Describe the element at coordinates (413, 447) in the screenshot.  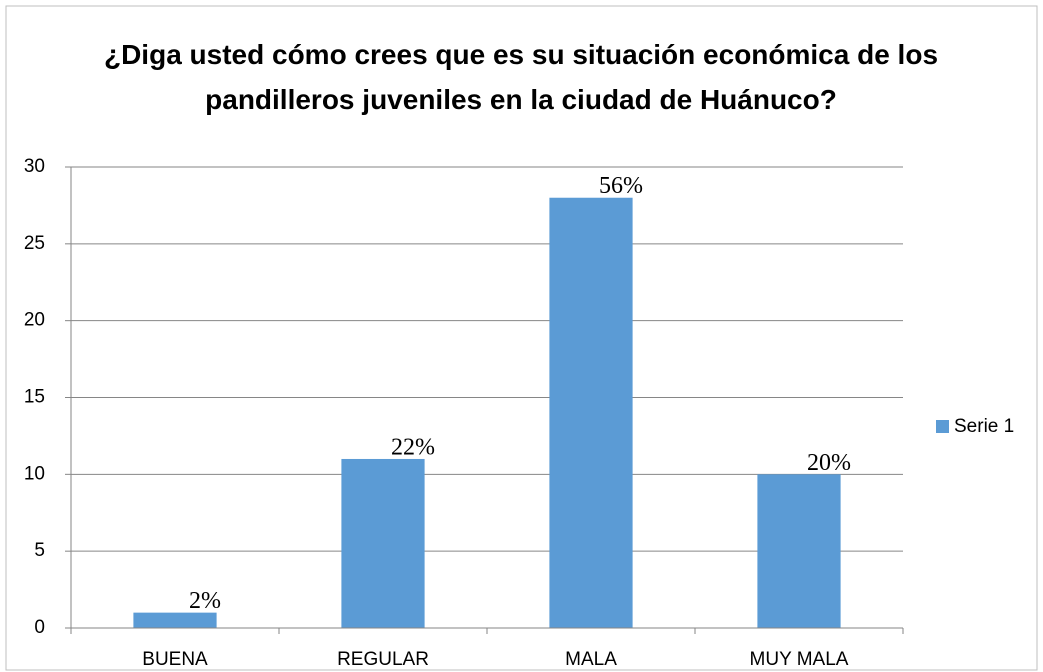
I see `data-label: 22%` at that location.